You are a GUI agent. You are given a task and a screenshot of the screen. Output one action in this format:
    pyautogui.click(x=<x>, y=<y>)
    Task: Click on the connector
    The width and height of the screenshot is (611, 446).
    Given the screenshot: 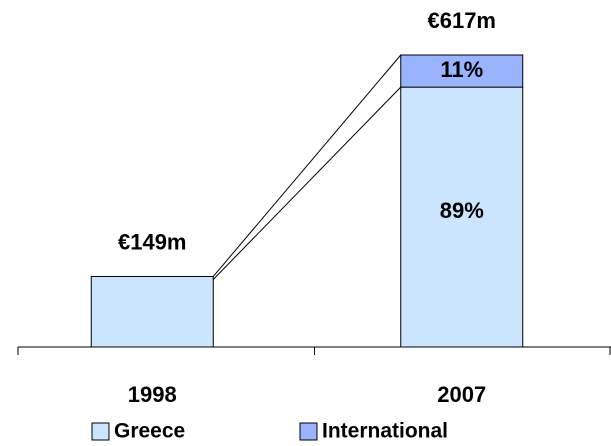 What is the action you would take?
    pyautogui.click(x=307, y=183)
    